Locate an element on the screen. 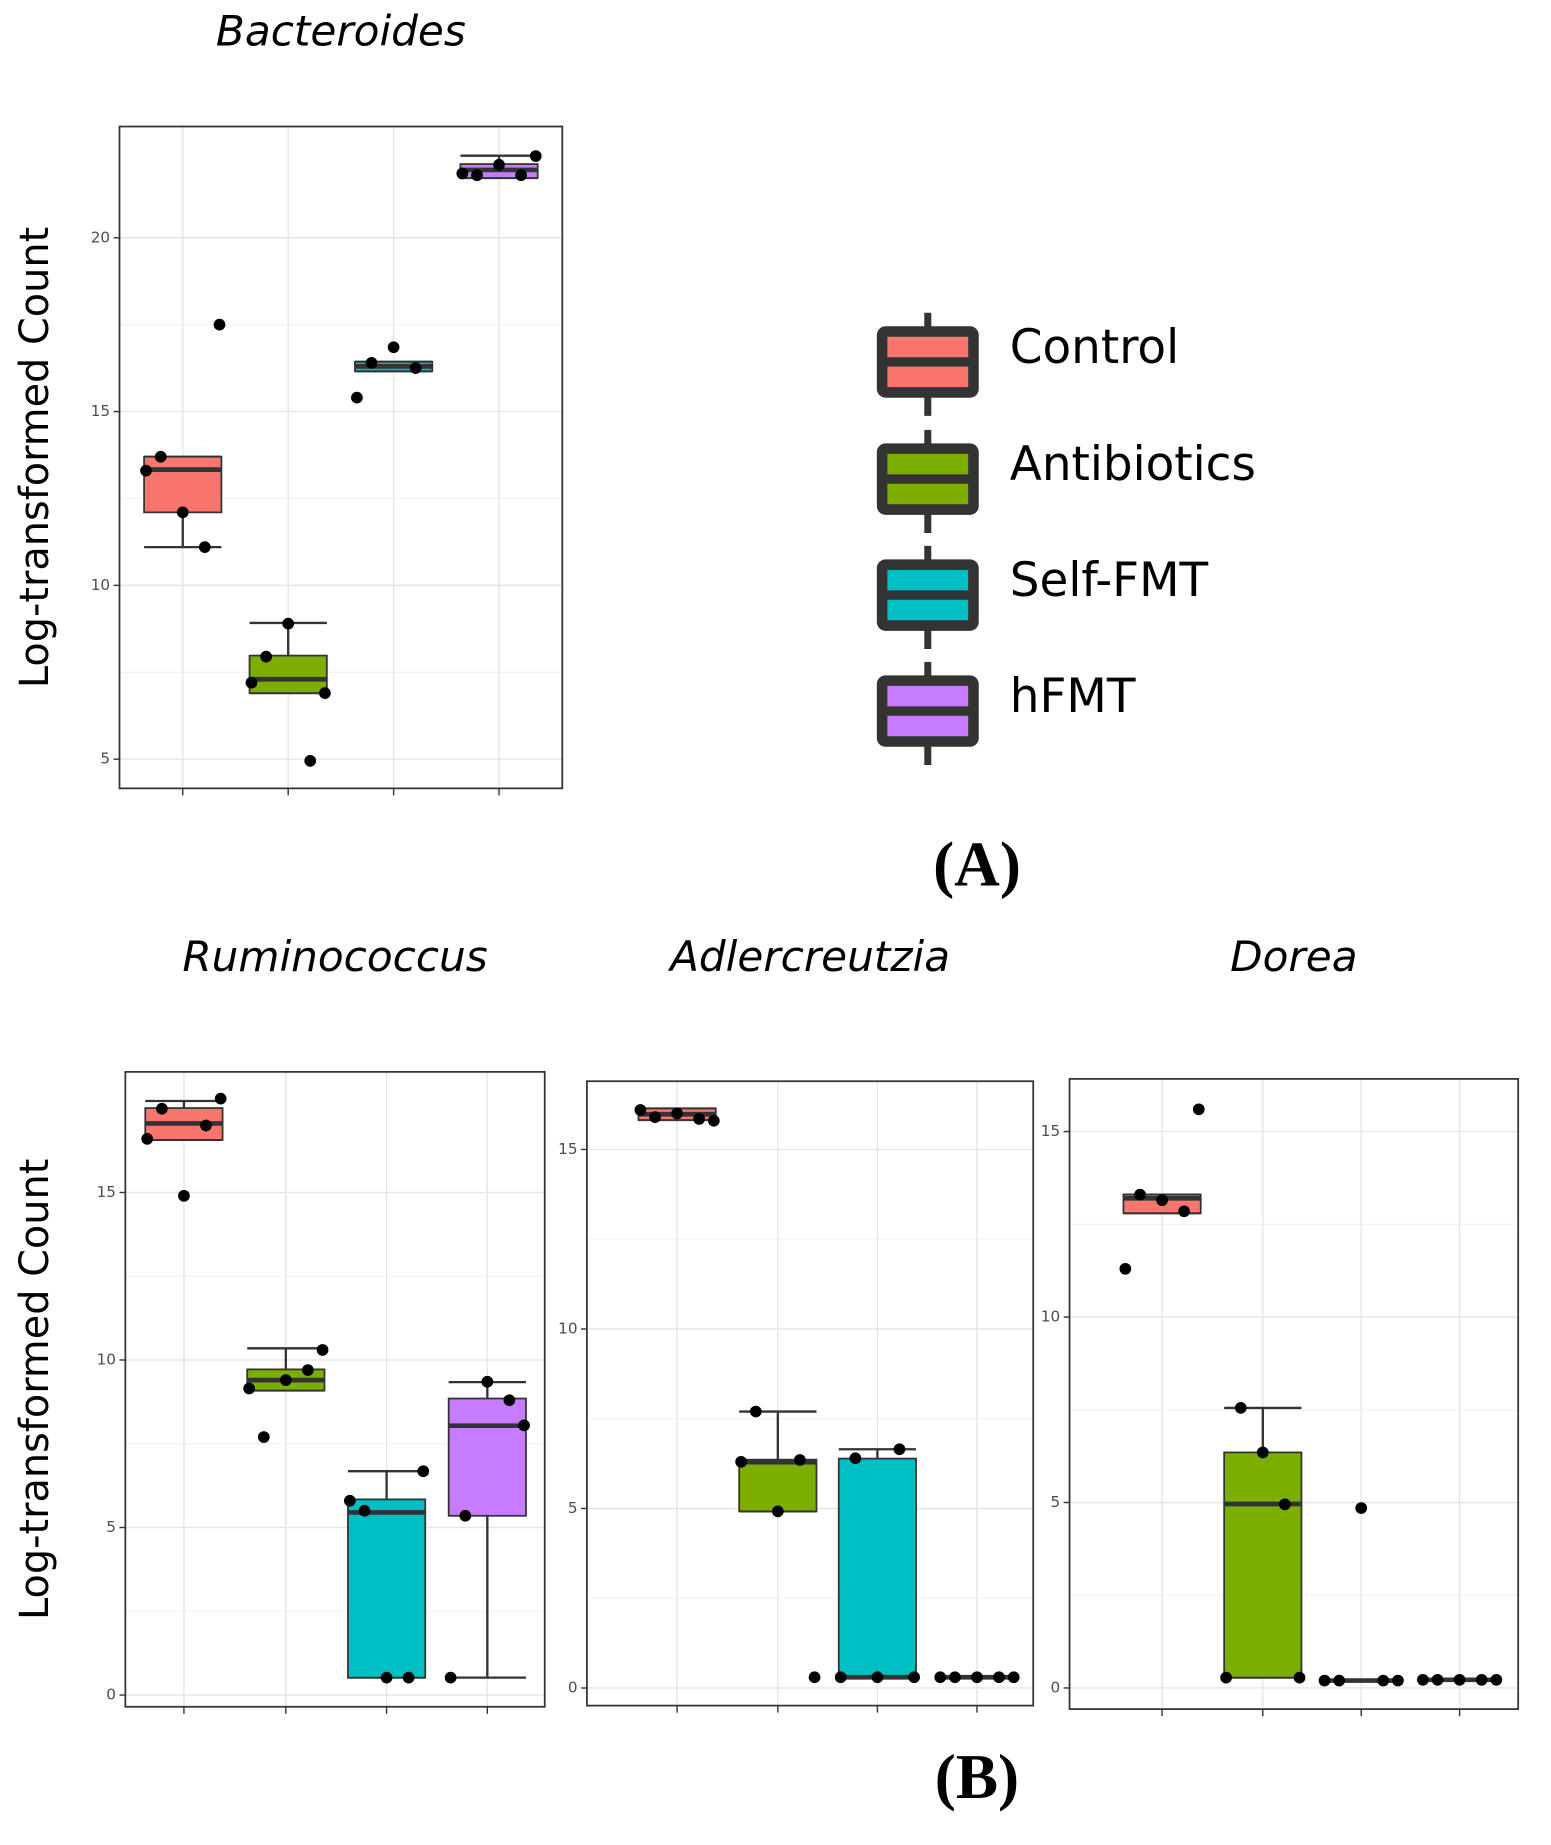 The image size is (1551, 1845). panel-label: (B) is located at coordinates (977, 1777).